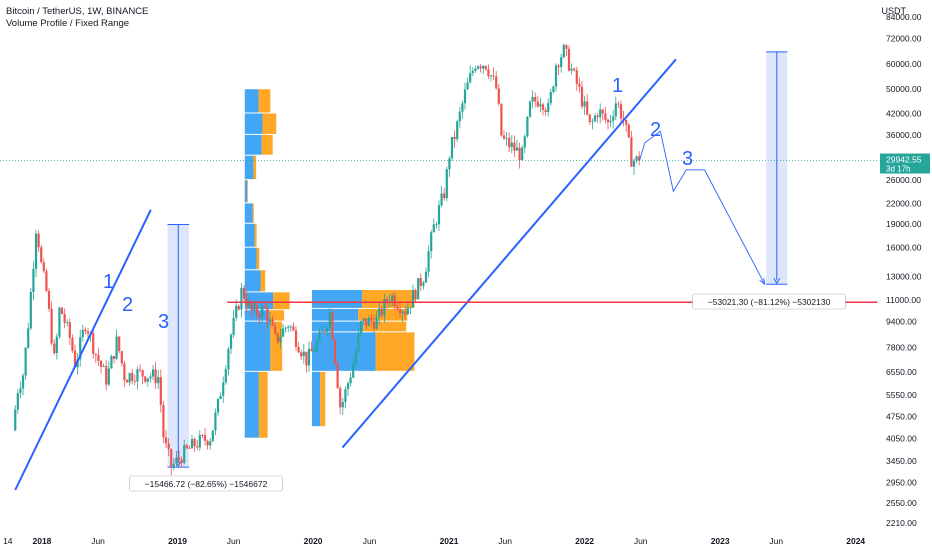 This screenshot has width=932, height=555. Describe the element at coordinates (8, 541) in the screenshot. I see `time-axis-tick: 14` at that location.